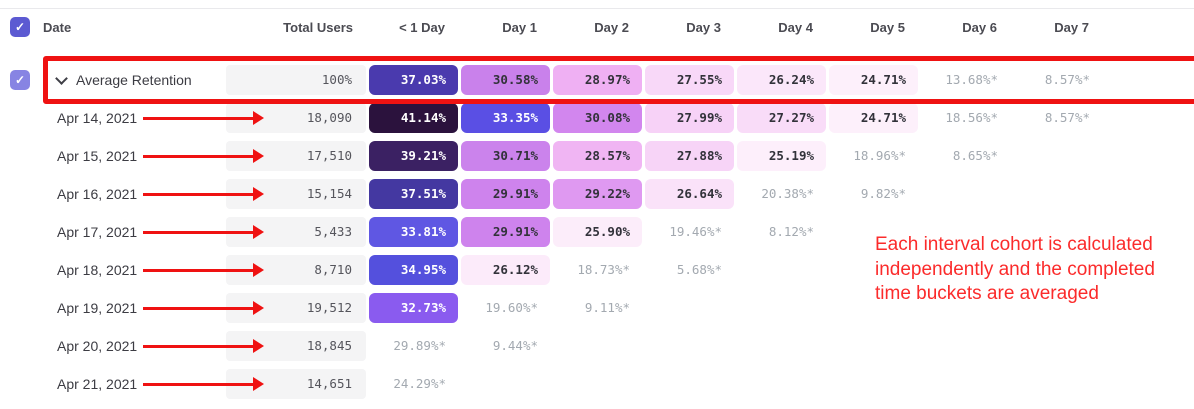 The width and height of the screenshot is (1194, 409). I want to click on retention-cell: 9.11%*, so click(607, 307).